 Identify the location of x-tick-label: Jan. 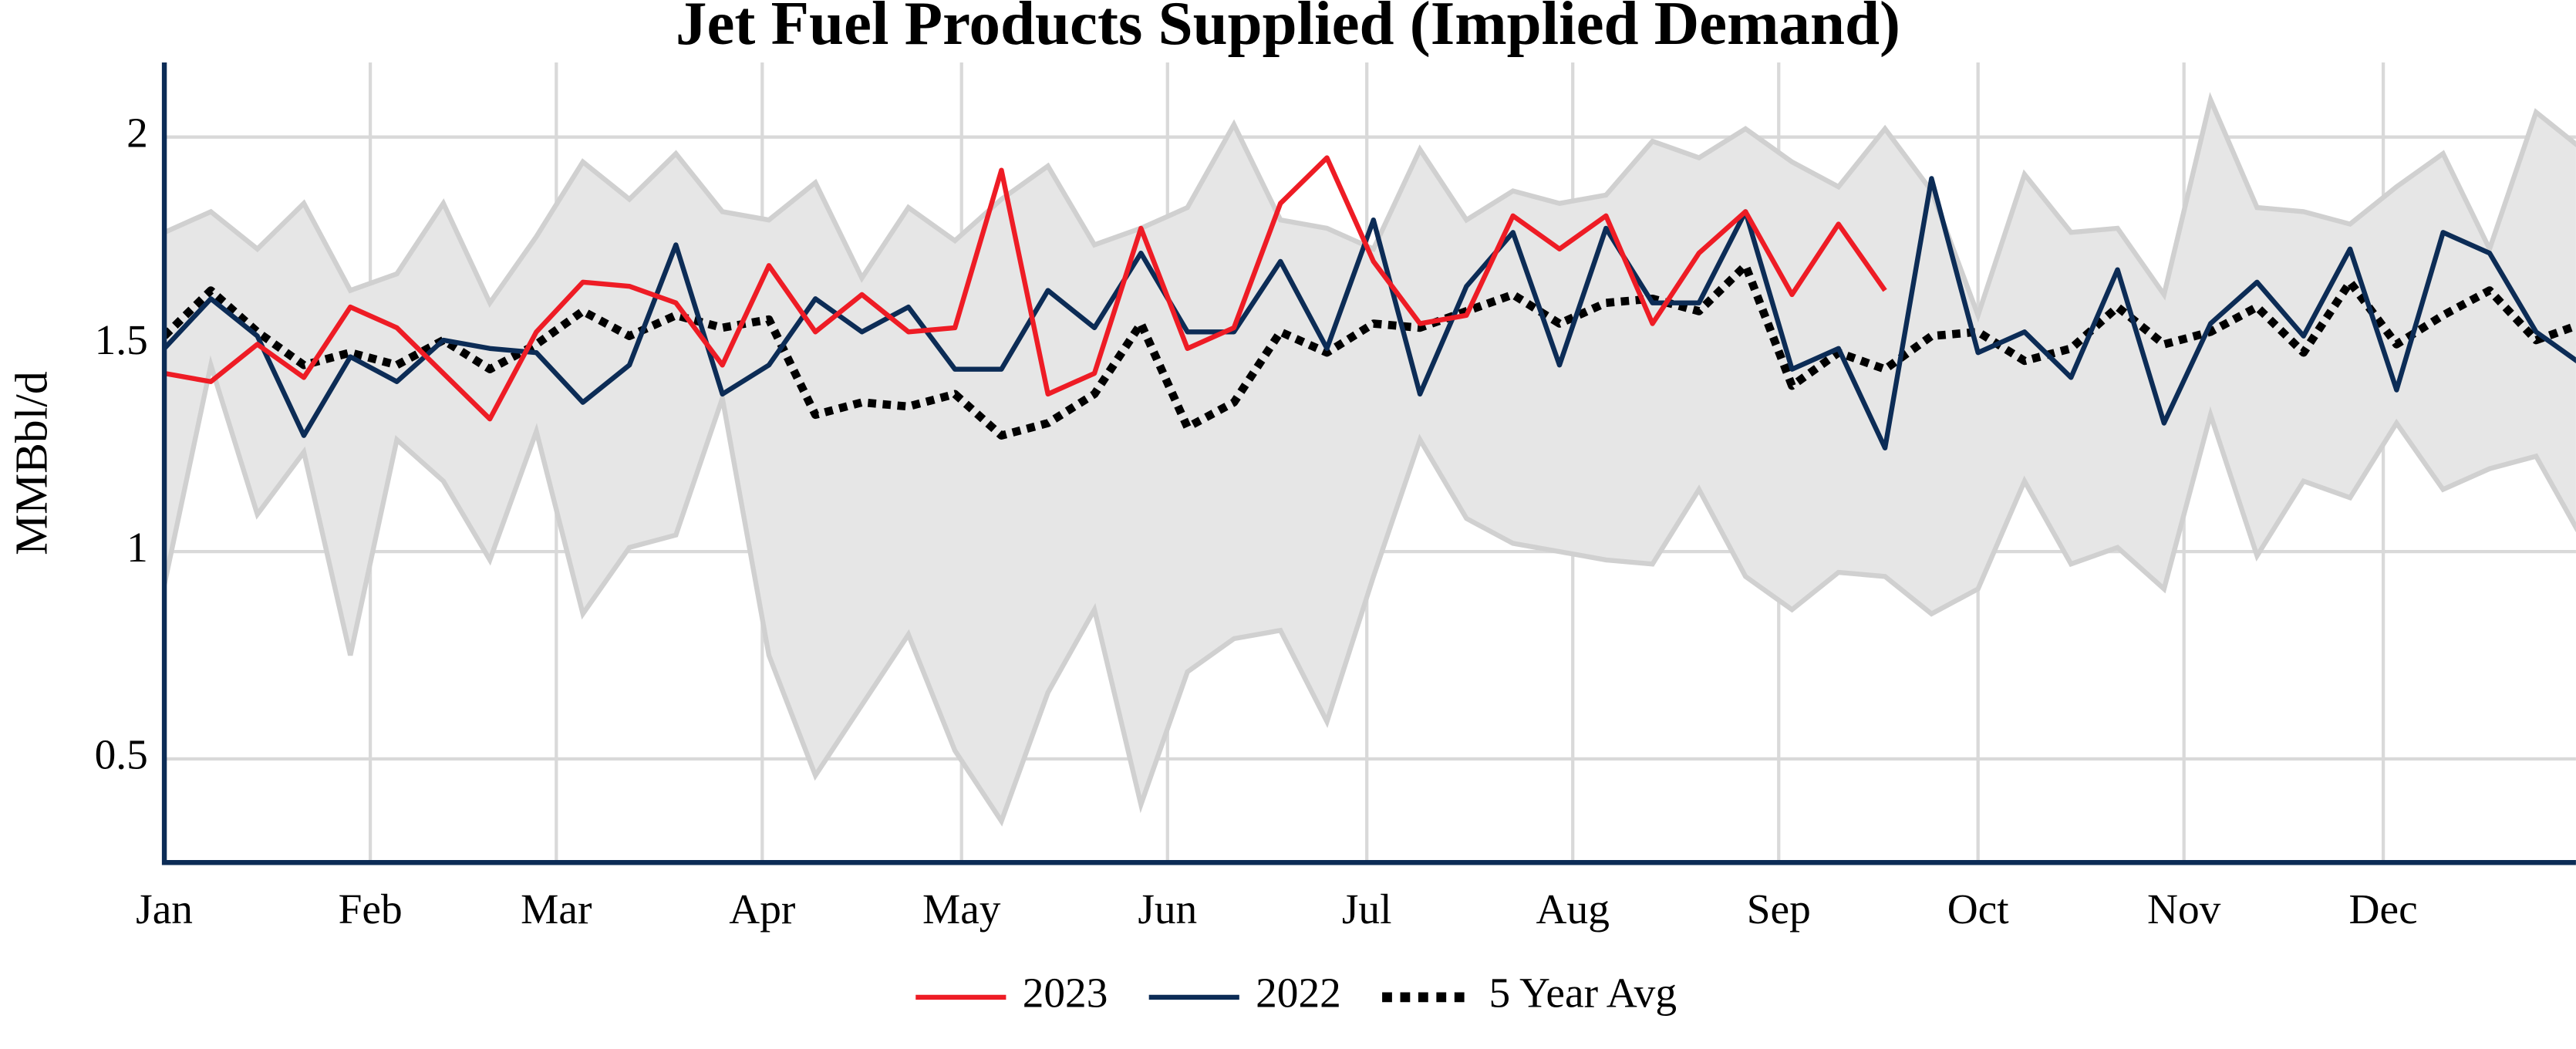
(164, 909).